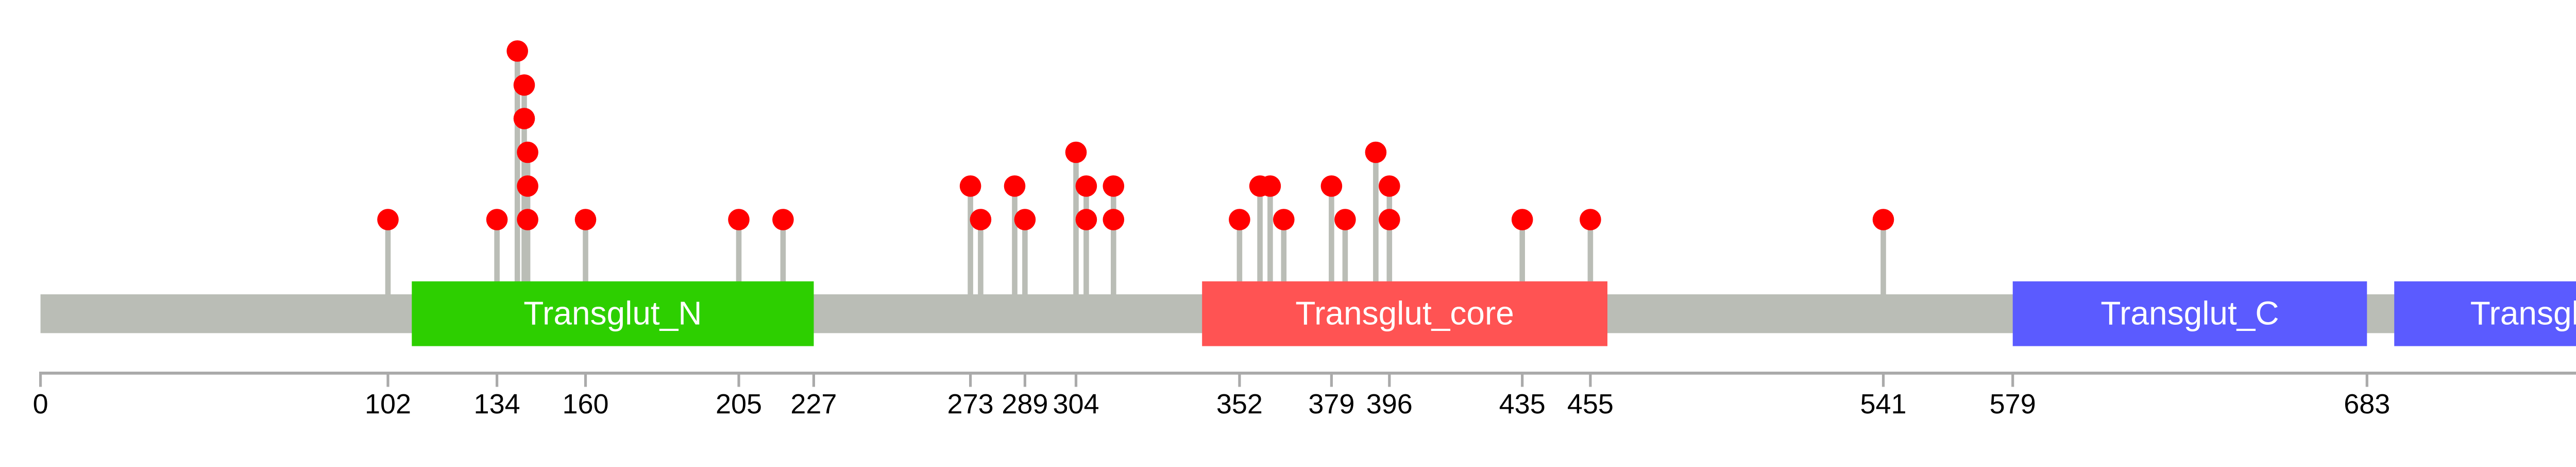 The image size is (2576, 467). Describe the element at coordinates (1239, 404) in the screenshot. I see `svg-text: 352` at that location.